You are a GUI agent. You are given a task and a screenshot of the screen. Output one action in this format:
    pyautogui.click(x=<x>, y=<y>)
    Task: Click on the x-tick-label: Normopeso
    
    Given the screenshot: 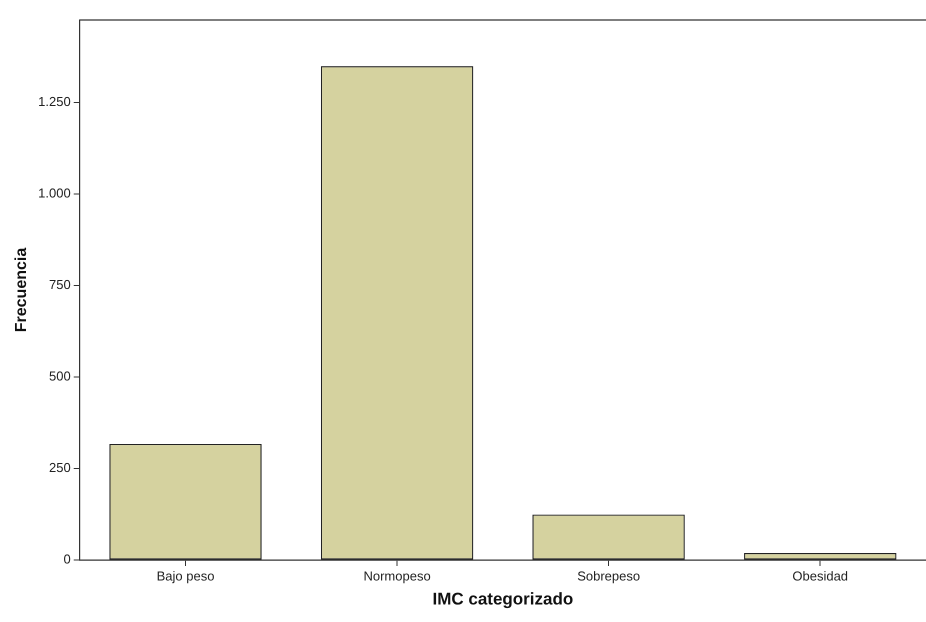 What is the action you would take?
    pyautogui.click(x=397, y=576)
    